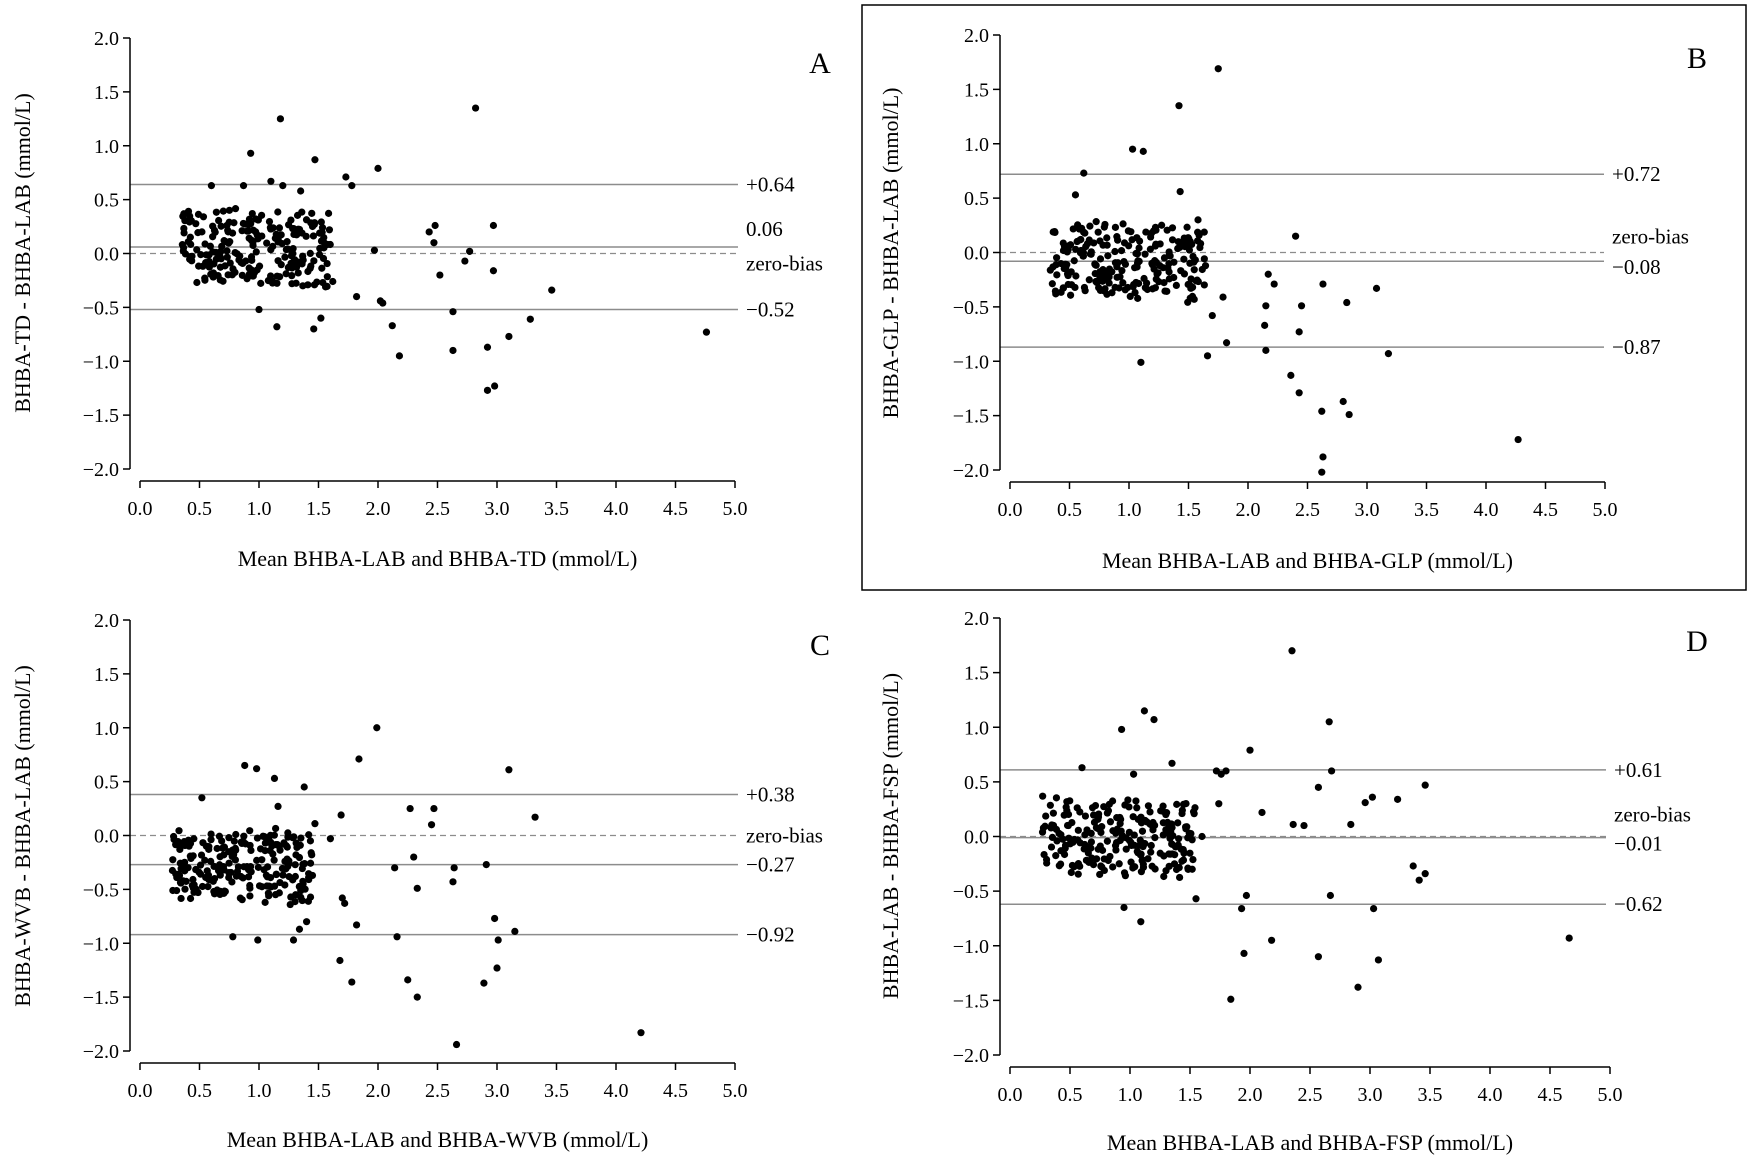  What do you see at coordinates (140, 509) in the screenshot?
I see `panel-a-x-tick-label: 0.0` at bounding box center [140, 509].